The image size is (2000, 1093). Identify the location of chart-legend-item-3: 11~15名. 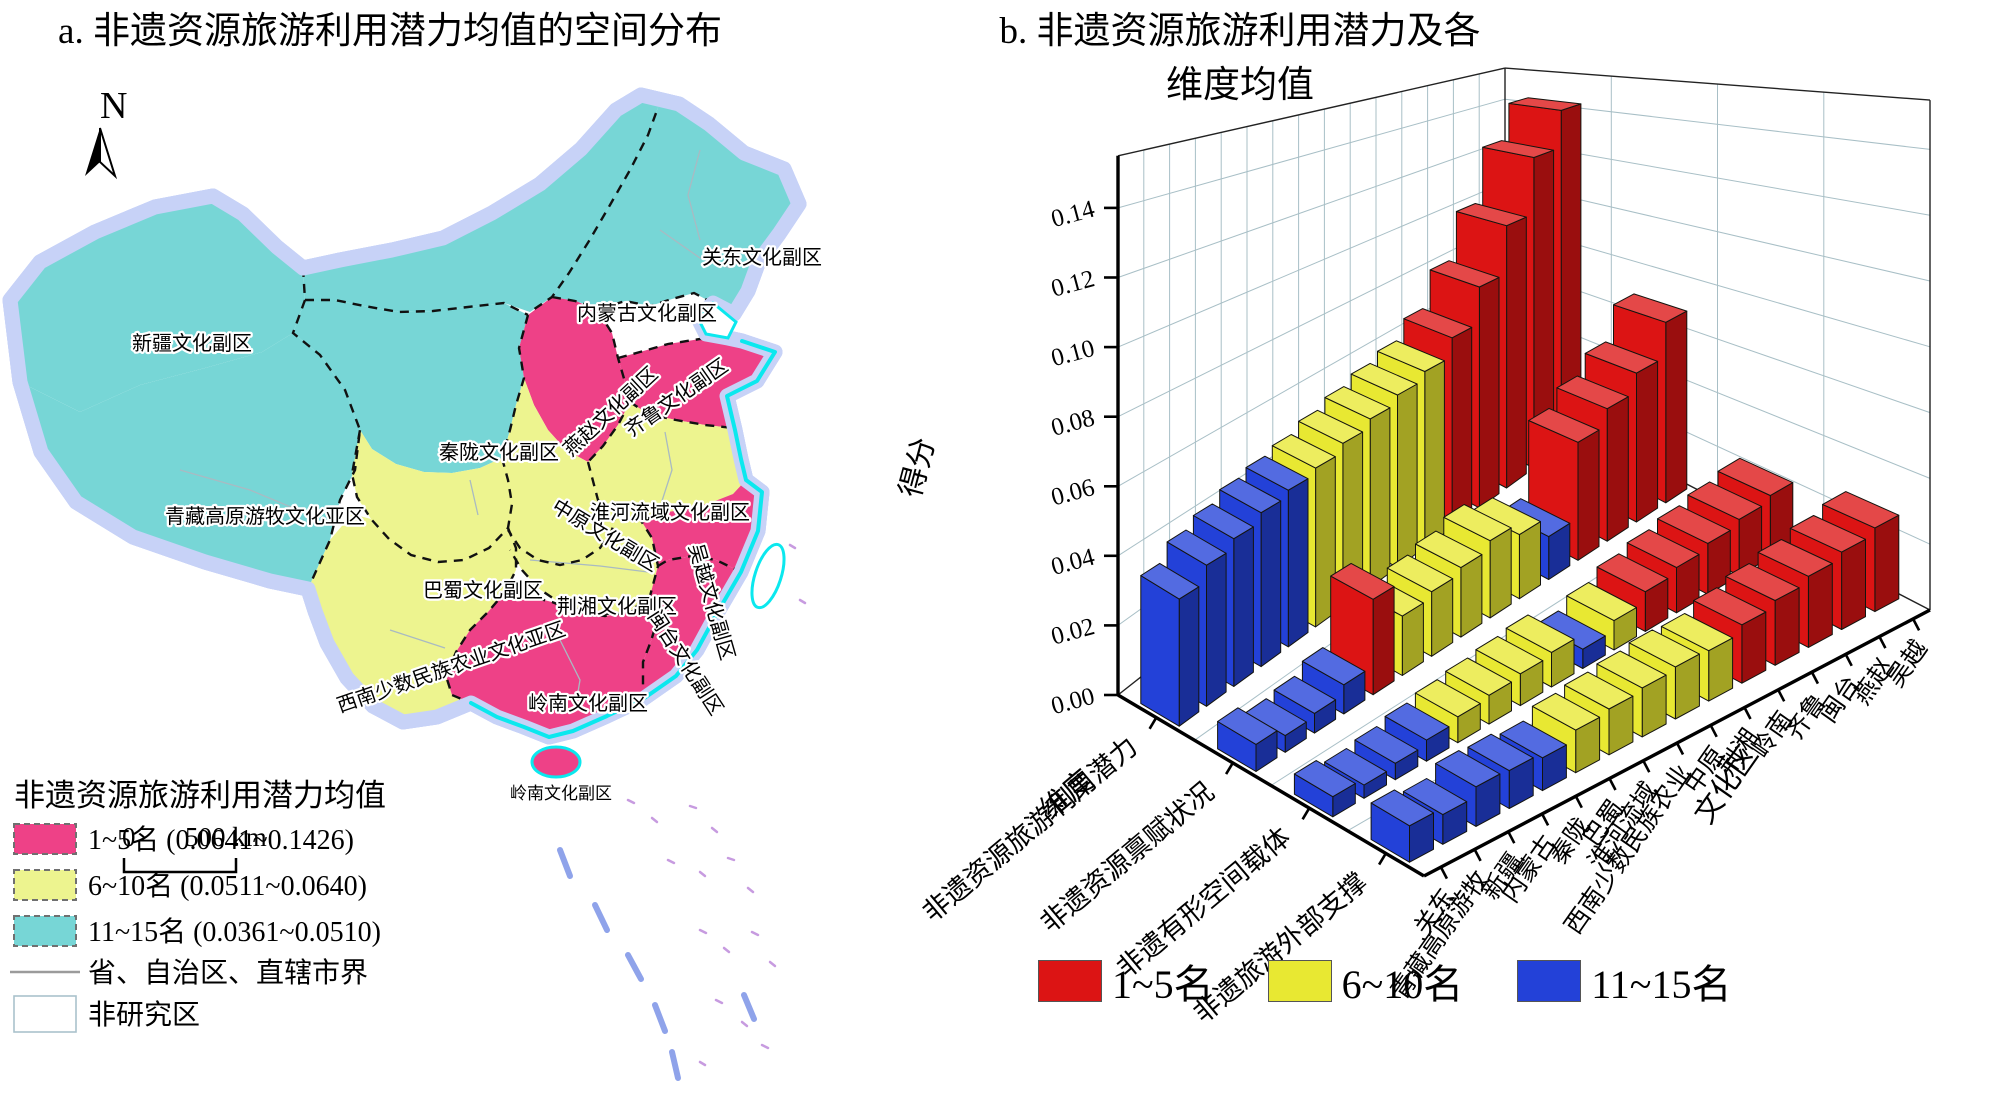
(1624, 981).